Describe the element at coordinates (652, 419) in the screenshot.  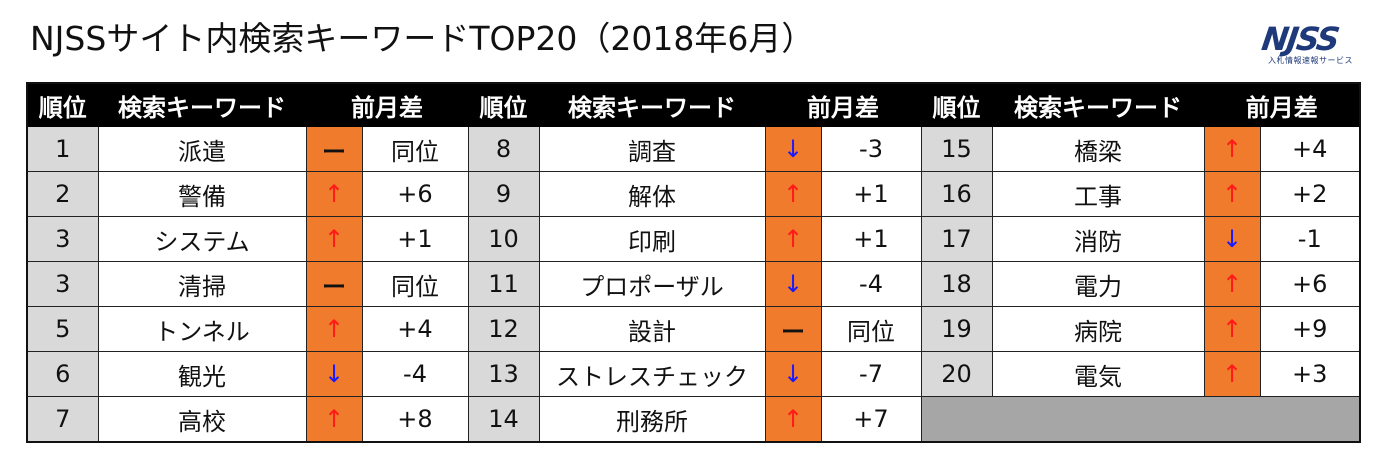
I see `keyword-cell: 刑務所` at that location.